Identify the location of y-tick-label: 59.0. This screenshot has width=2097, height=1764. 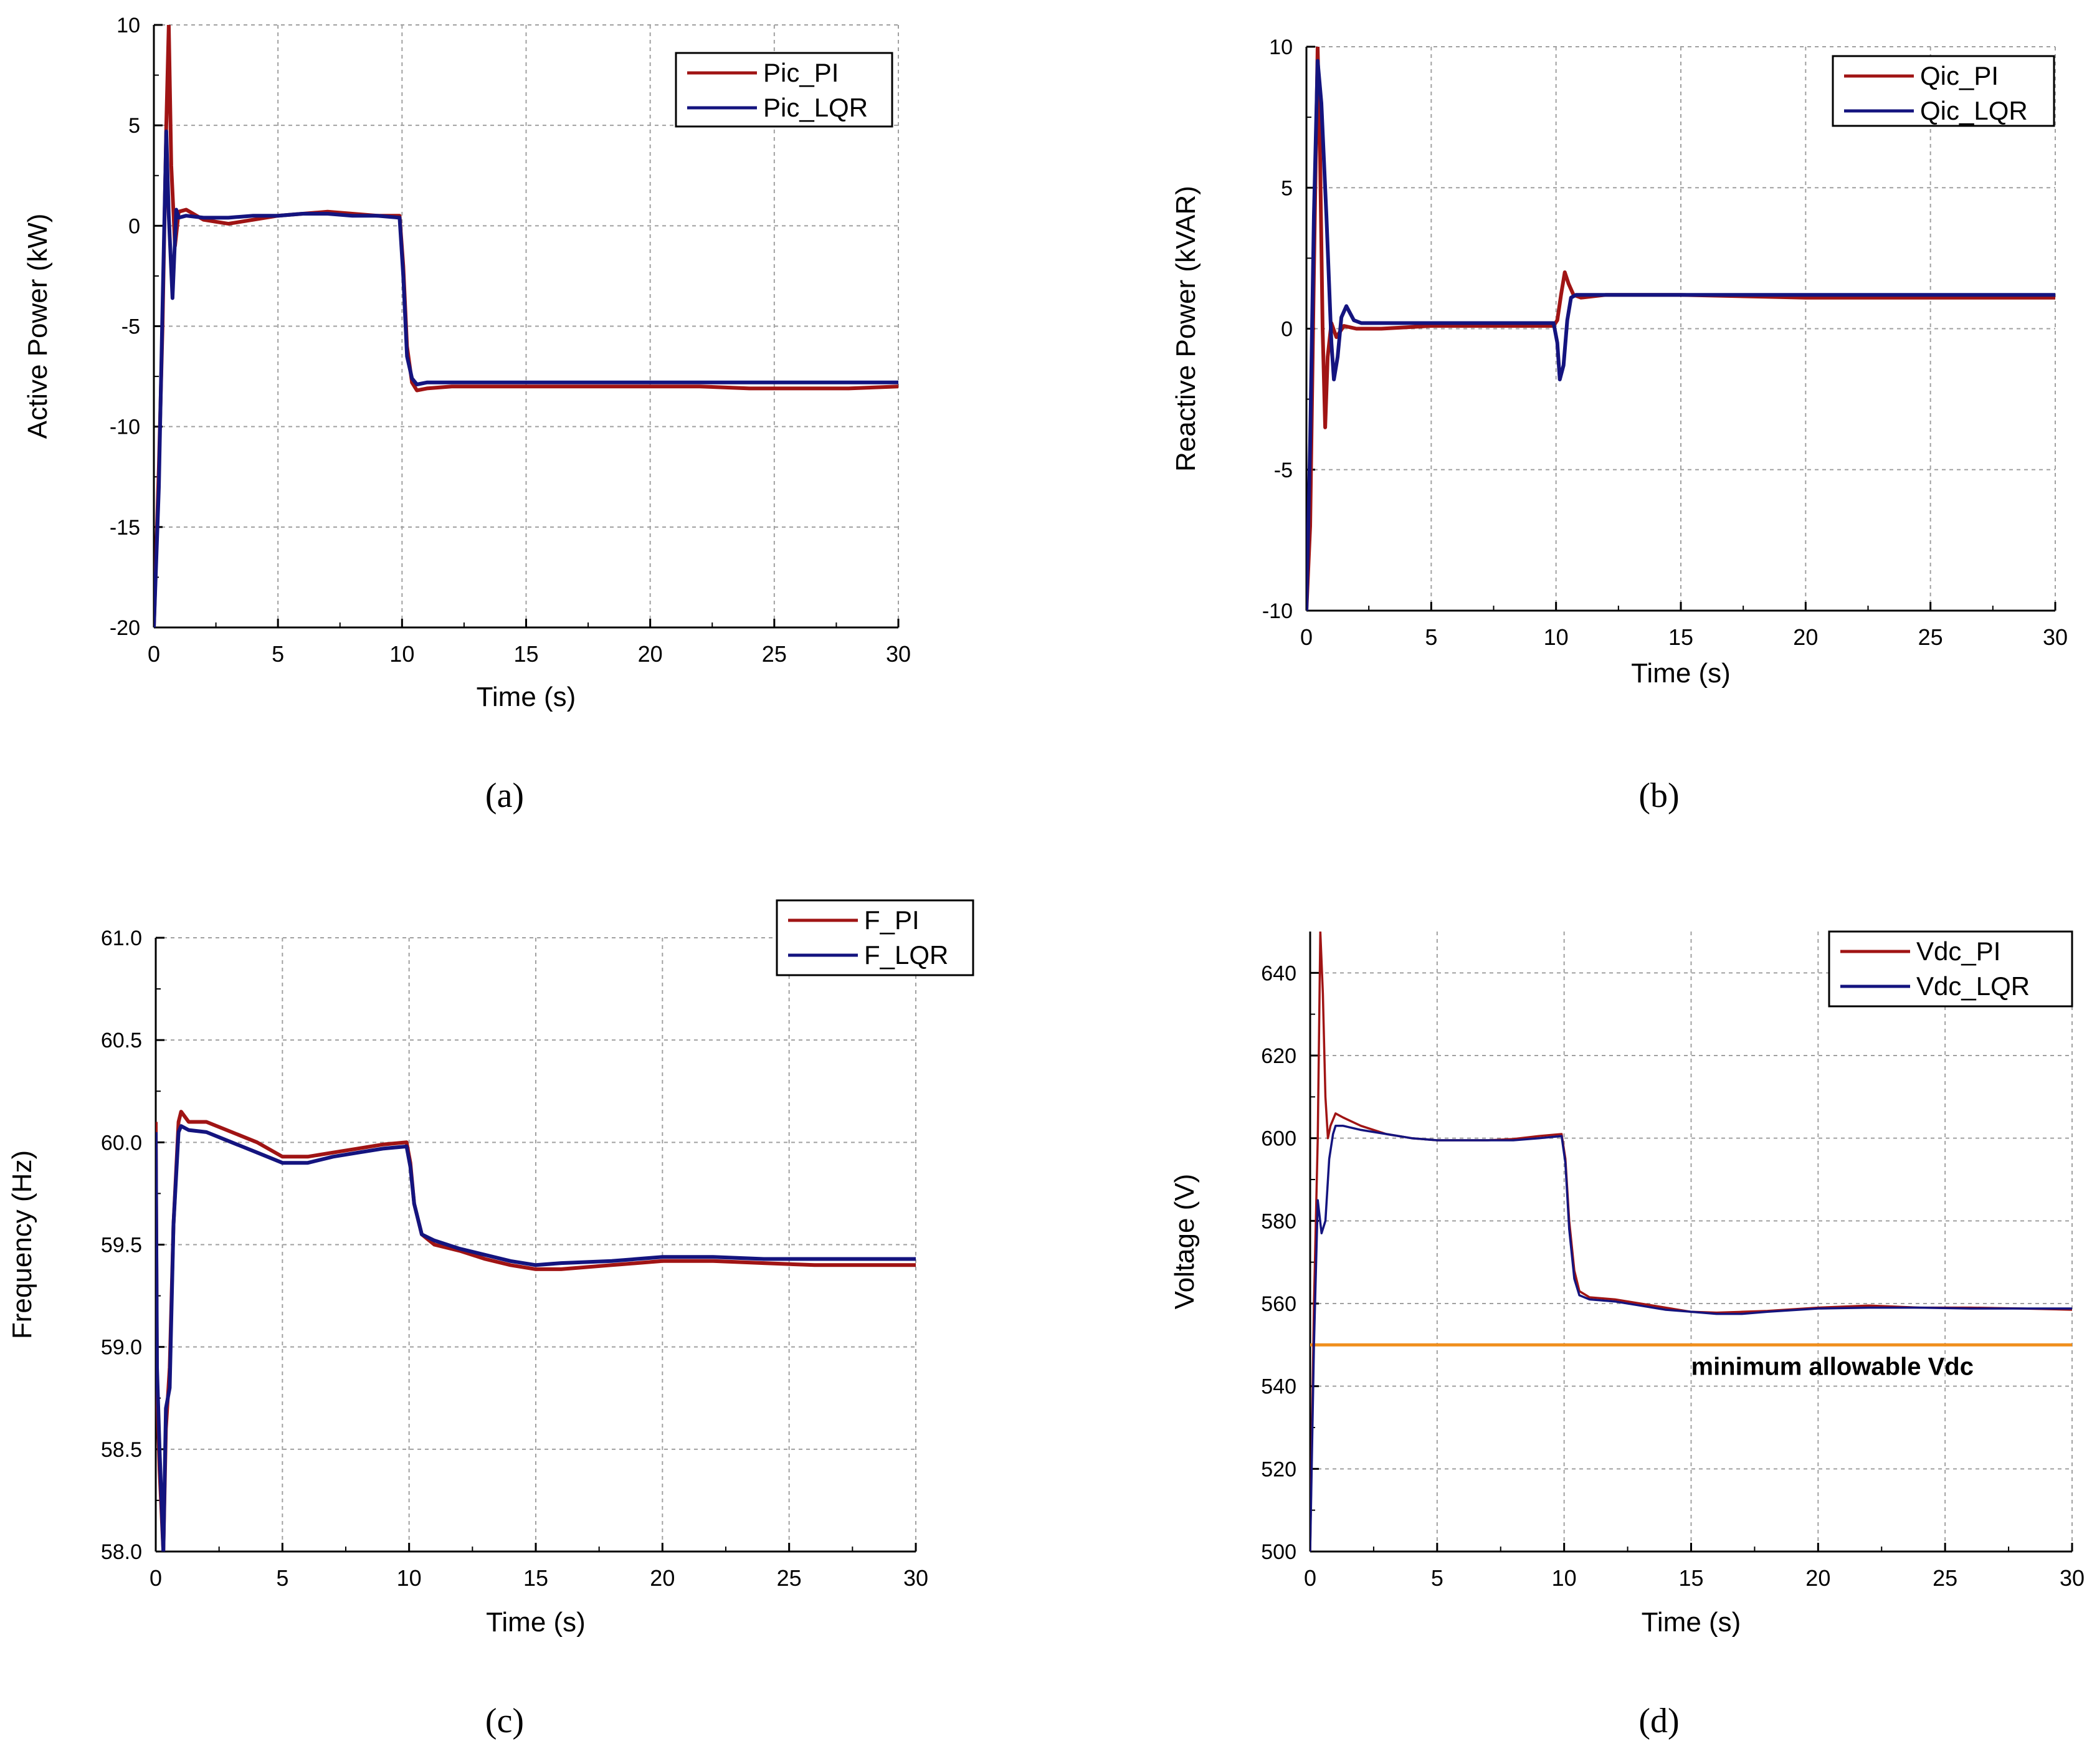
(122, 1348).